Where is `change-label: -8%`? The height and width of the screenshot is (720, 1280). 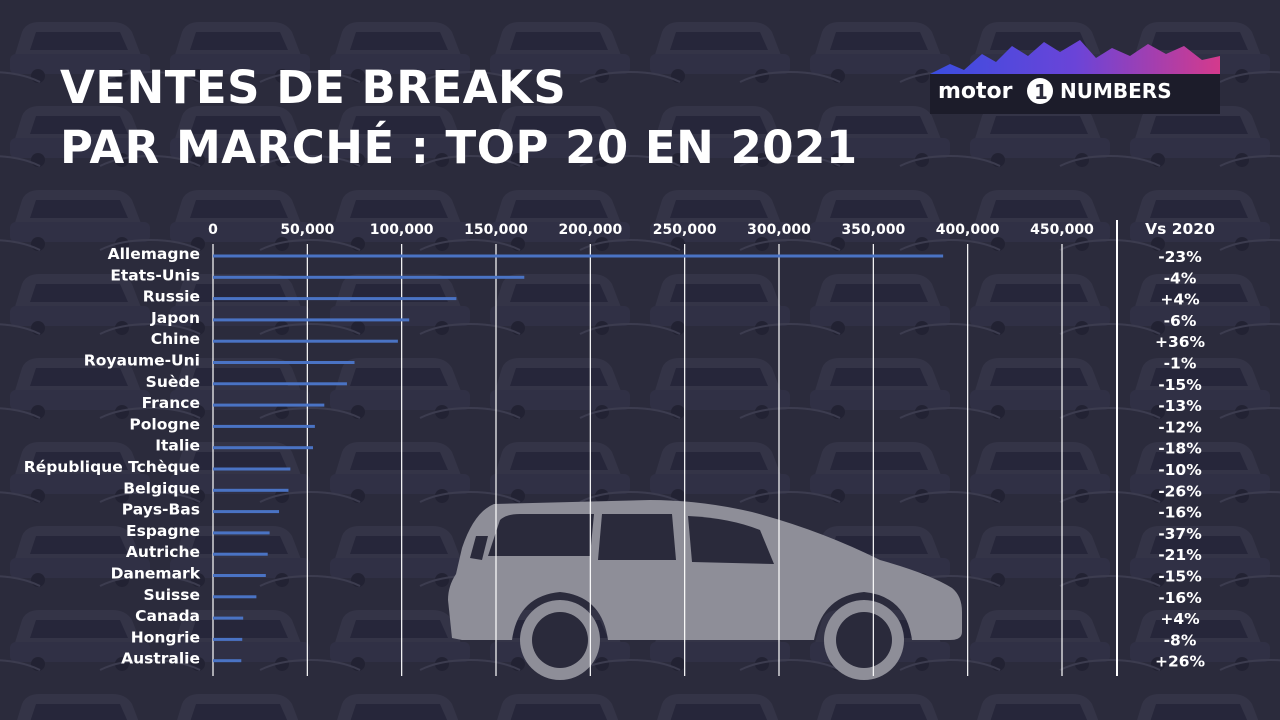 change-label: -8% is located at coordinates (1180, 640).